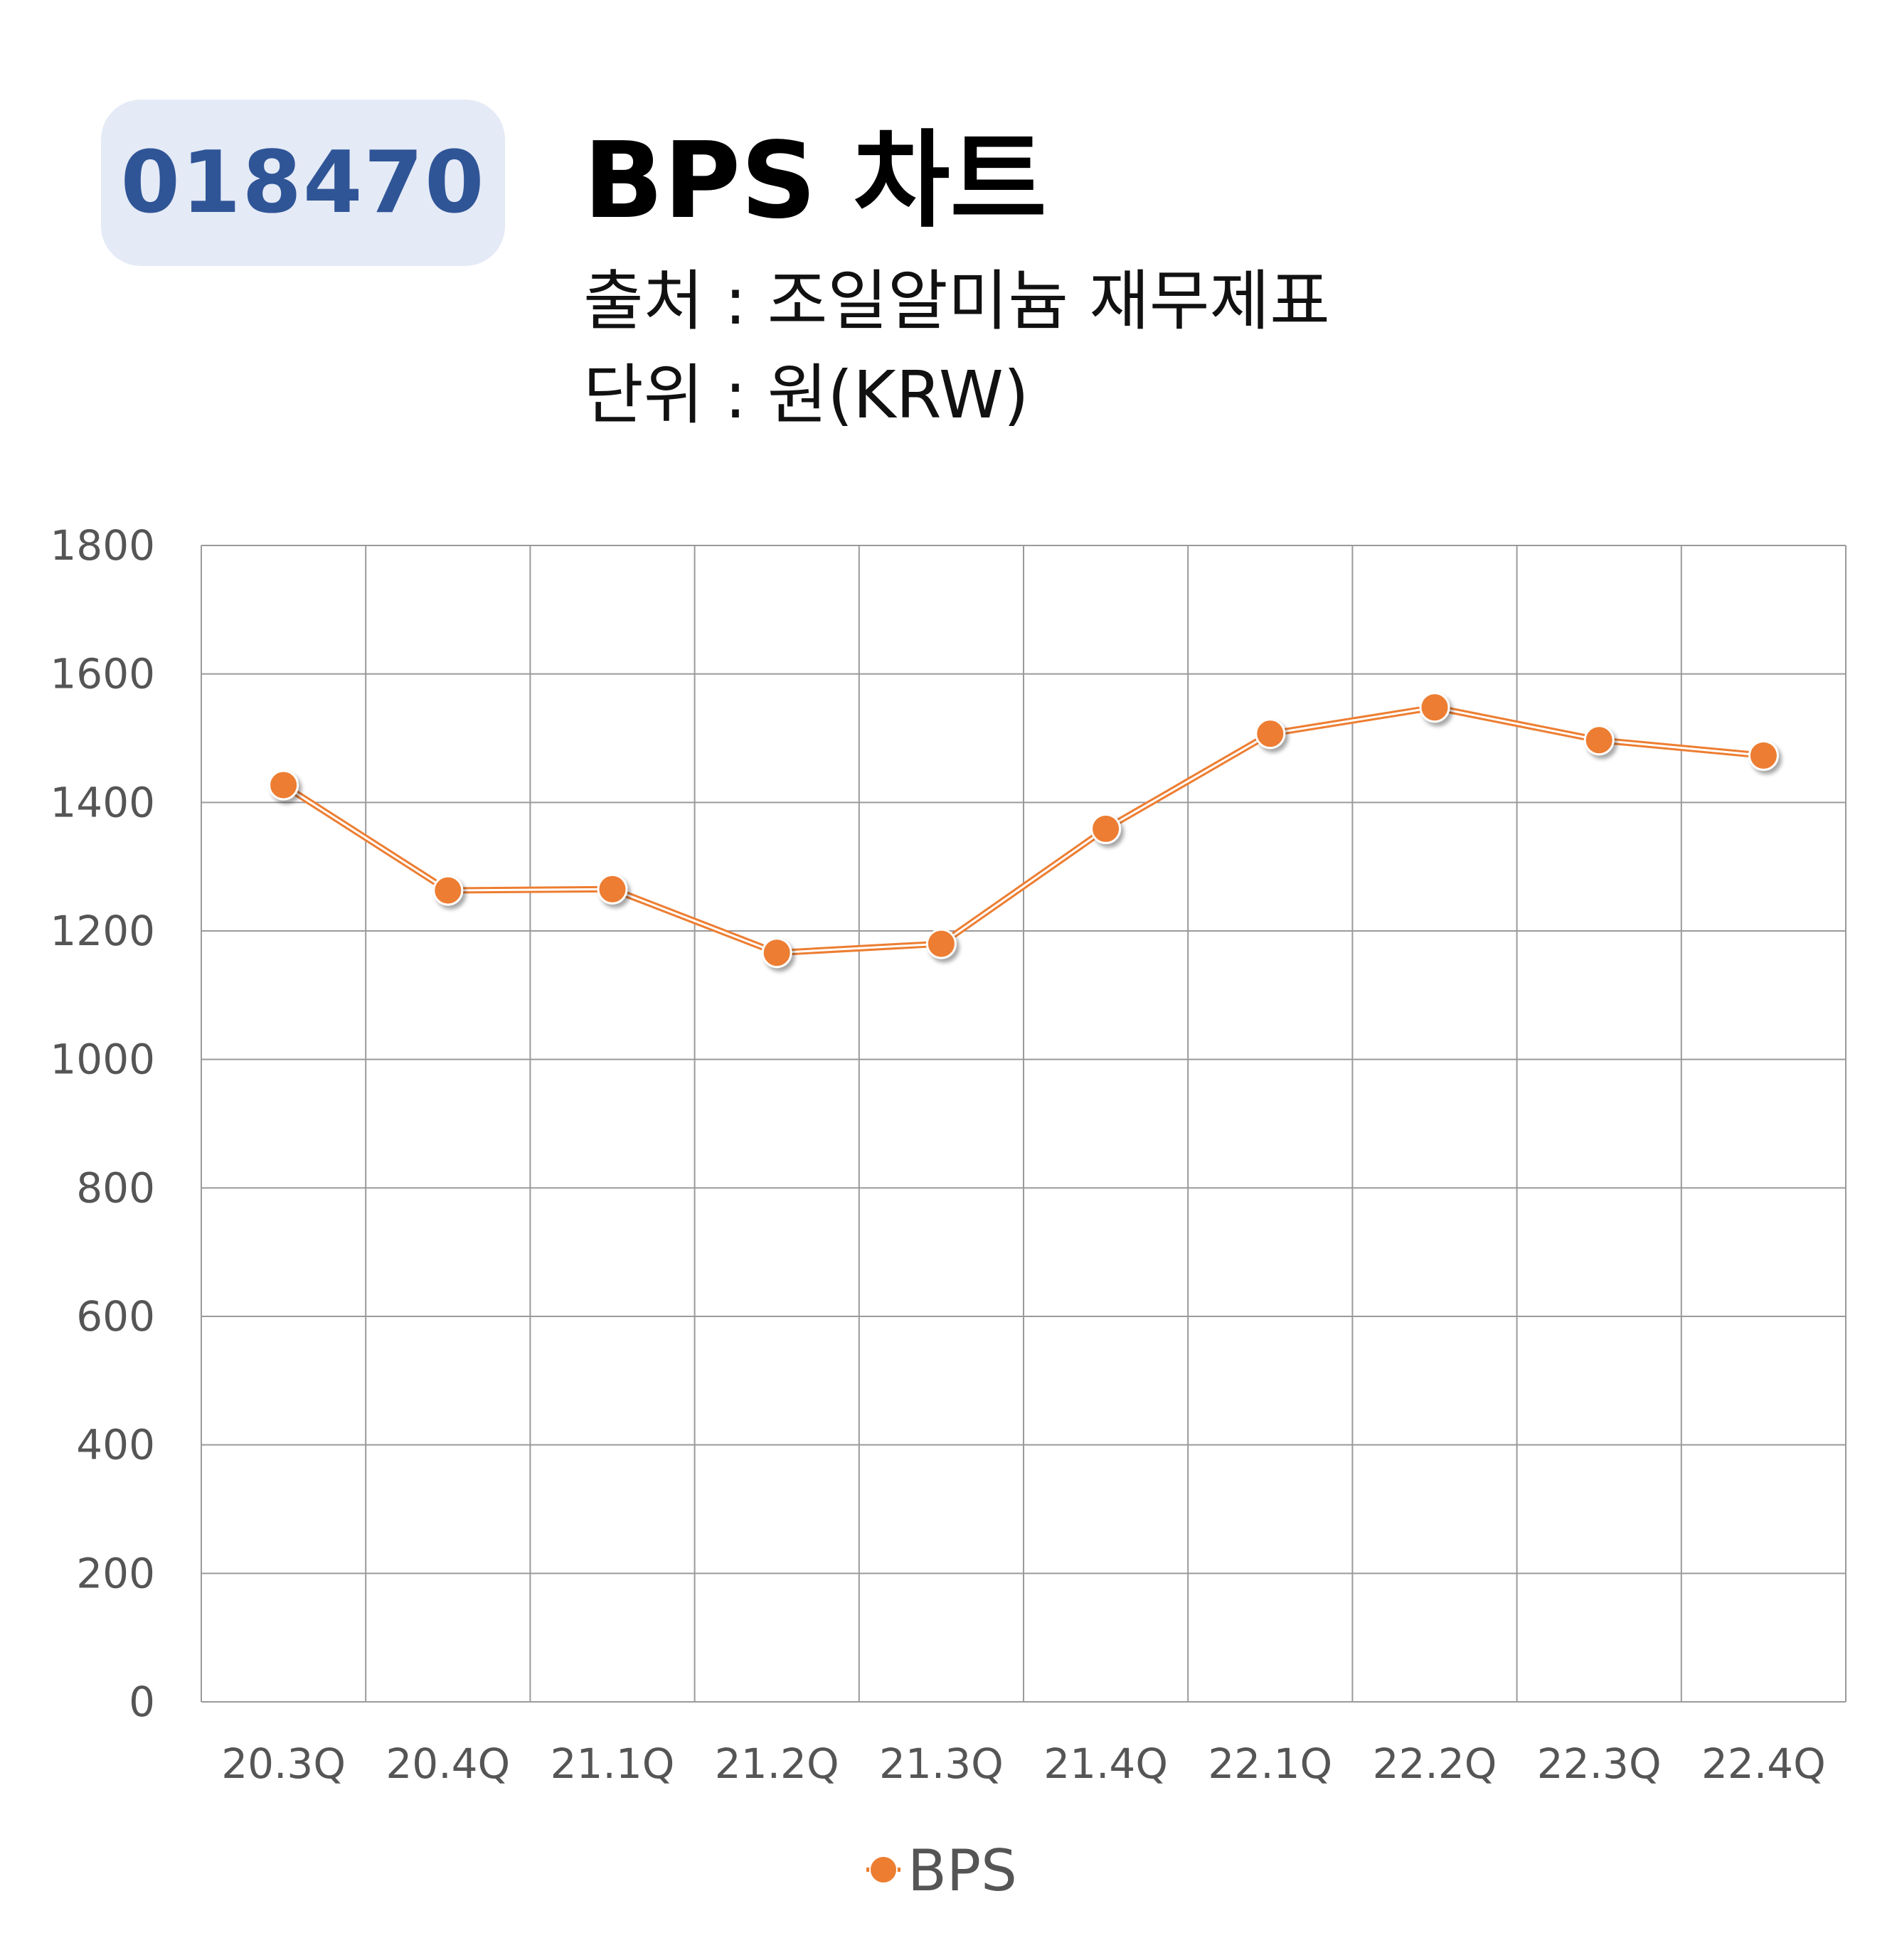 This screenshot has height=1960, width=1897. I want to click on x-tick-label: 22.1Q, so click(1270, 1764).